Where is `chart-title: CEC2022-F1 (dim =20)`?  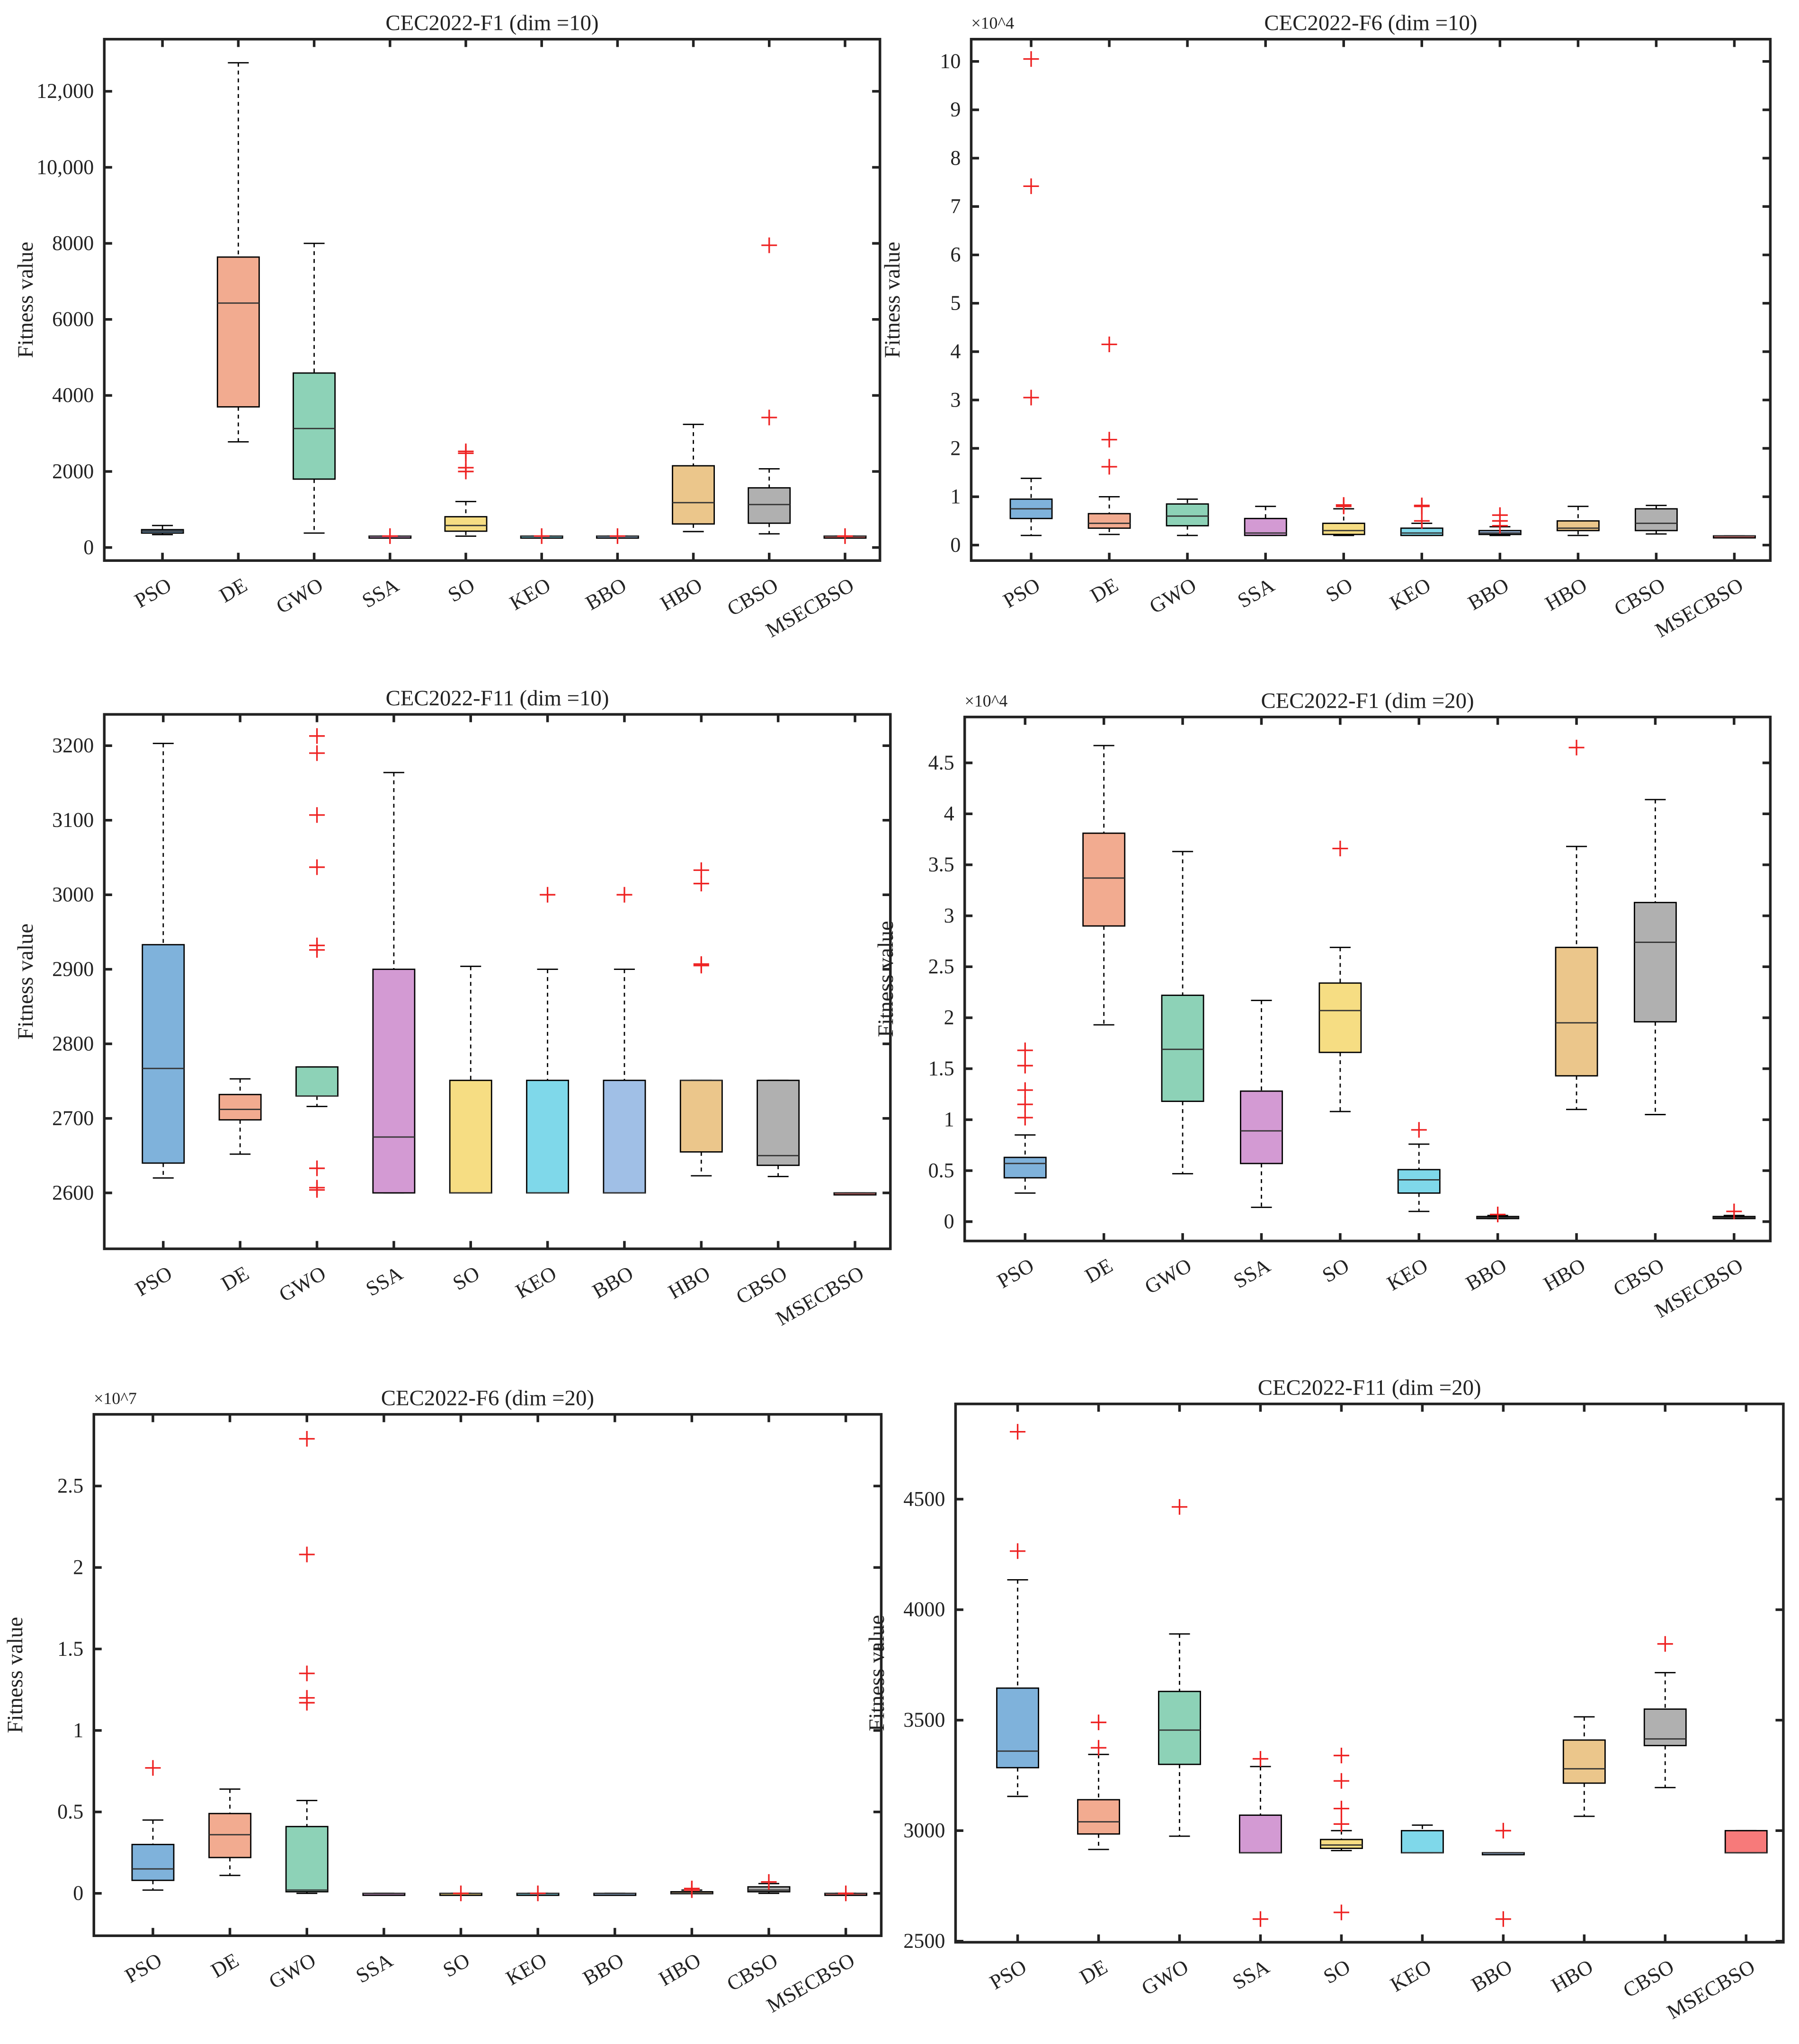
chart-title: CEC2022-F1 (dim =20) is located at coordinates (1368, 700).